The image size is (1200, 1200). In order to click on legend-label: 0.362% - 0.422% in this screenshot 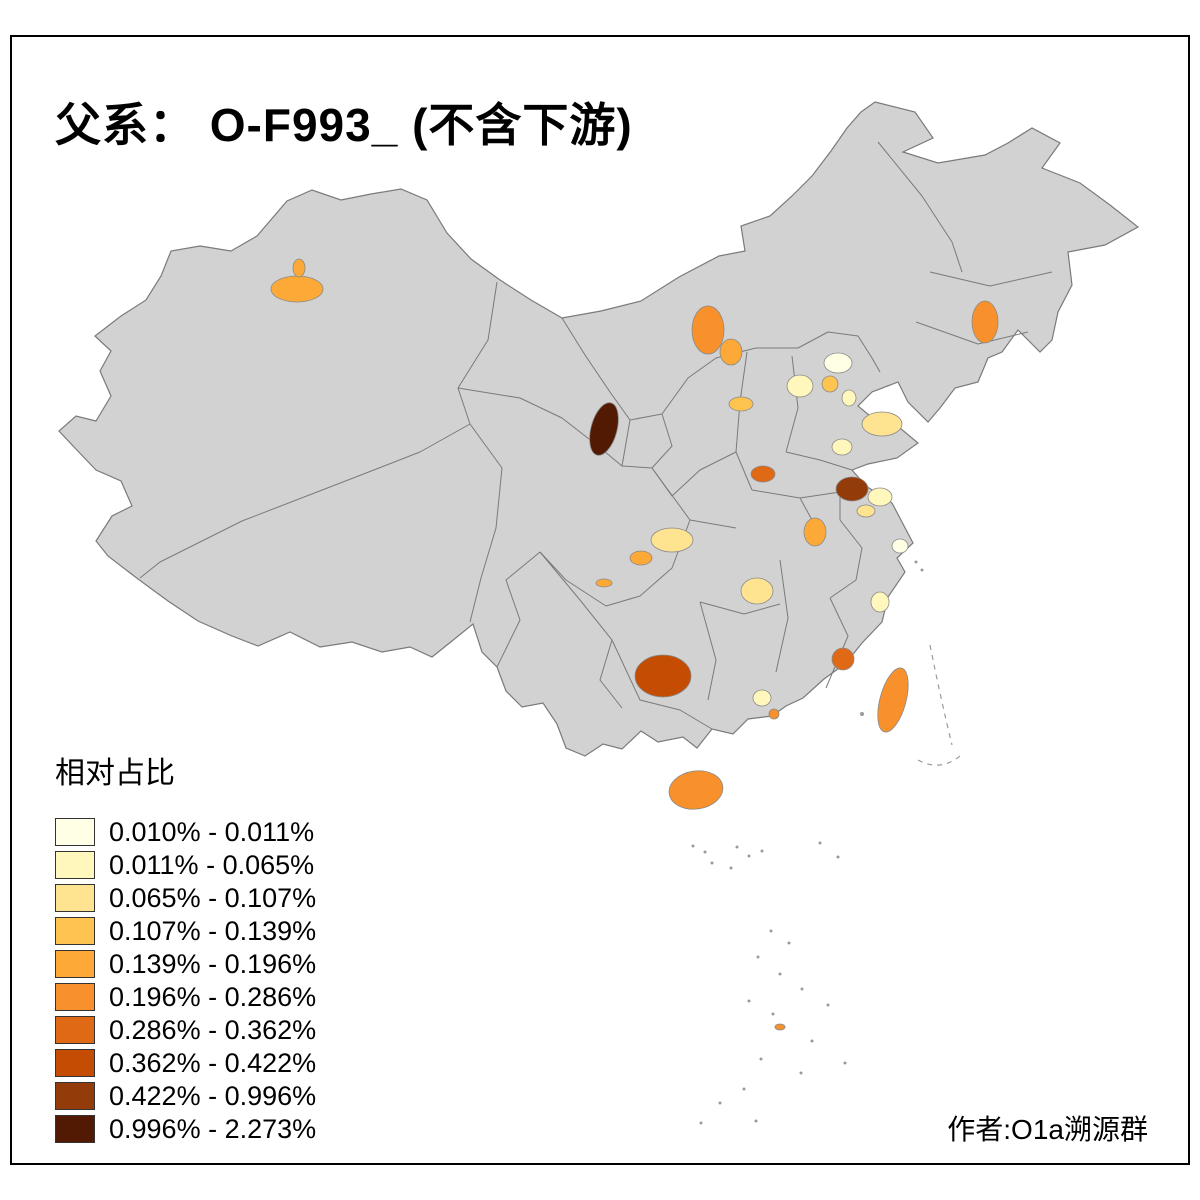, I will do `click(213, 1063)`.